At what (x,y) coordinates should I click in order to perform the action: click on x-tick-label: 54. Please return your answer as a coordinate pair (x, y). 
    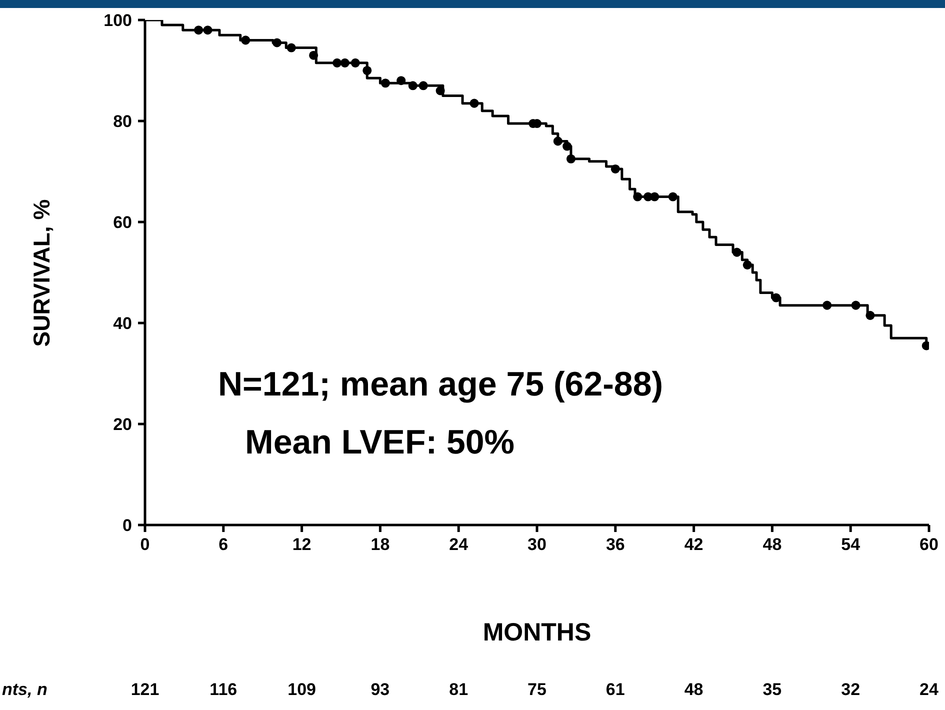
    Looking at the image, I should click on (851, 544).